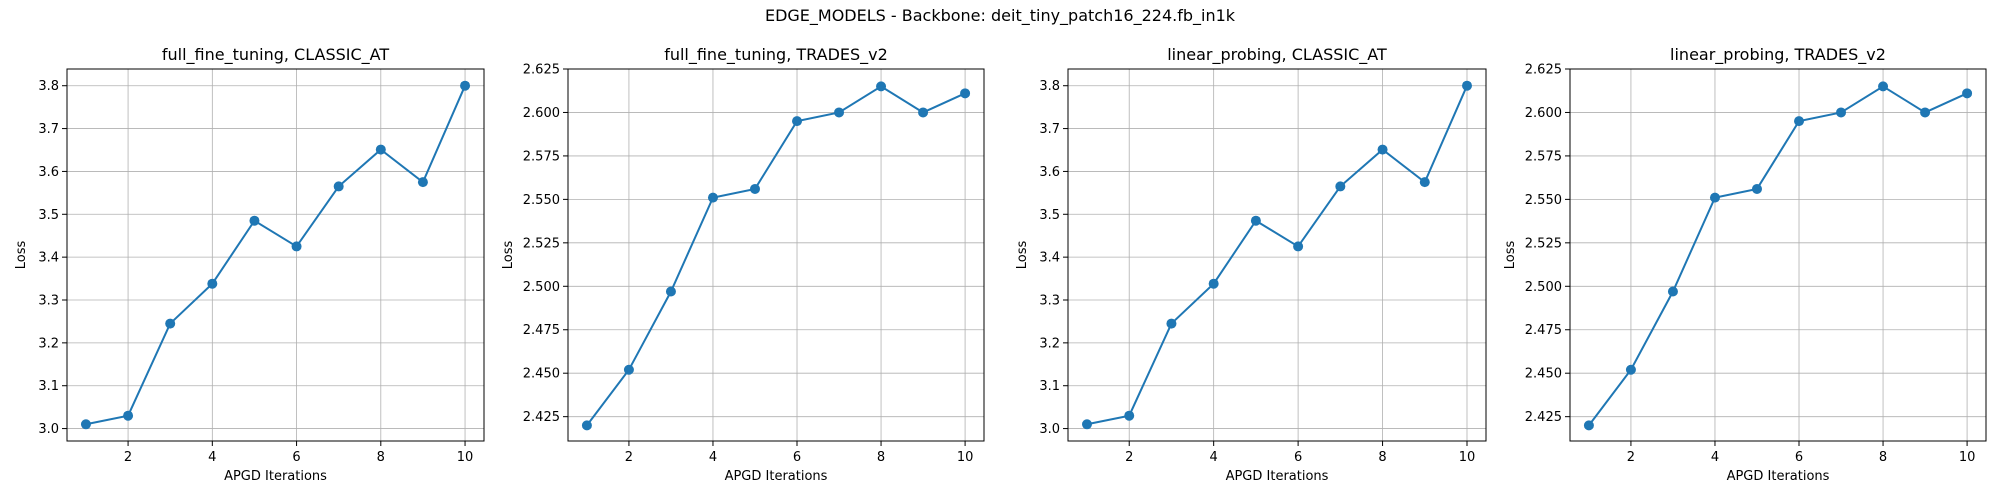 This screenshot has width=2000, height=500. Describe the element at coordinates (1049, 258) in the screenshot. I see `panel-3-y-tick-label: 3.4` at that location.